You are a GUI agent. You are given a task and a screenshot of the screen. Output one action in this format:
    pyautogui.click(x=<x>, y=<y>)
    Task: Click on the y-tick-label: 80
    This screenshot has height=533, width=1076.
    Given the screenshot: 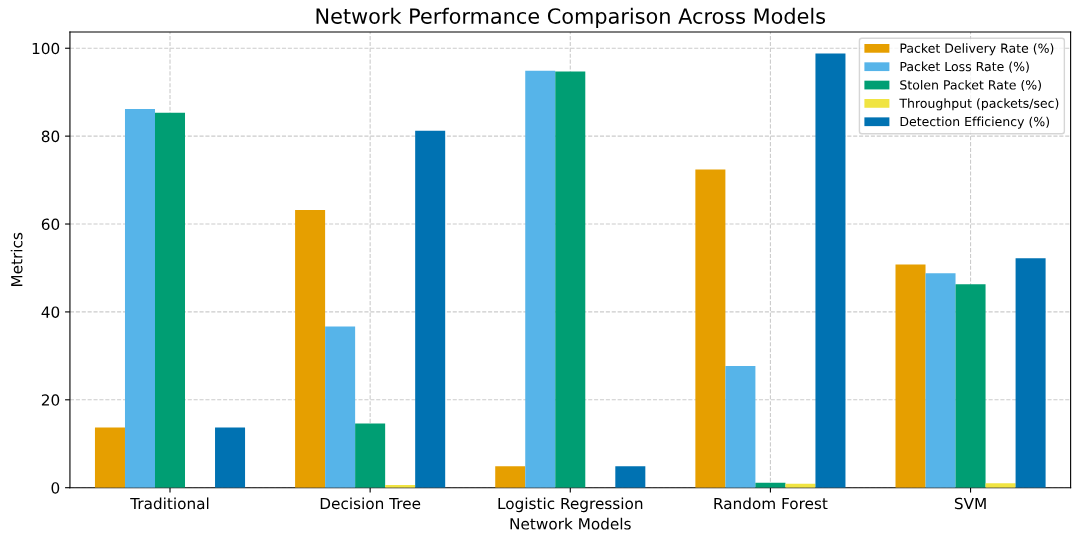 What is the action you would take?
    pyautogui.click(x=50, y=136)
    